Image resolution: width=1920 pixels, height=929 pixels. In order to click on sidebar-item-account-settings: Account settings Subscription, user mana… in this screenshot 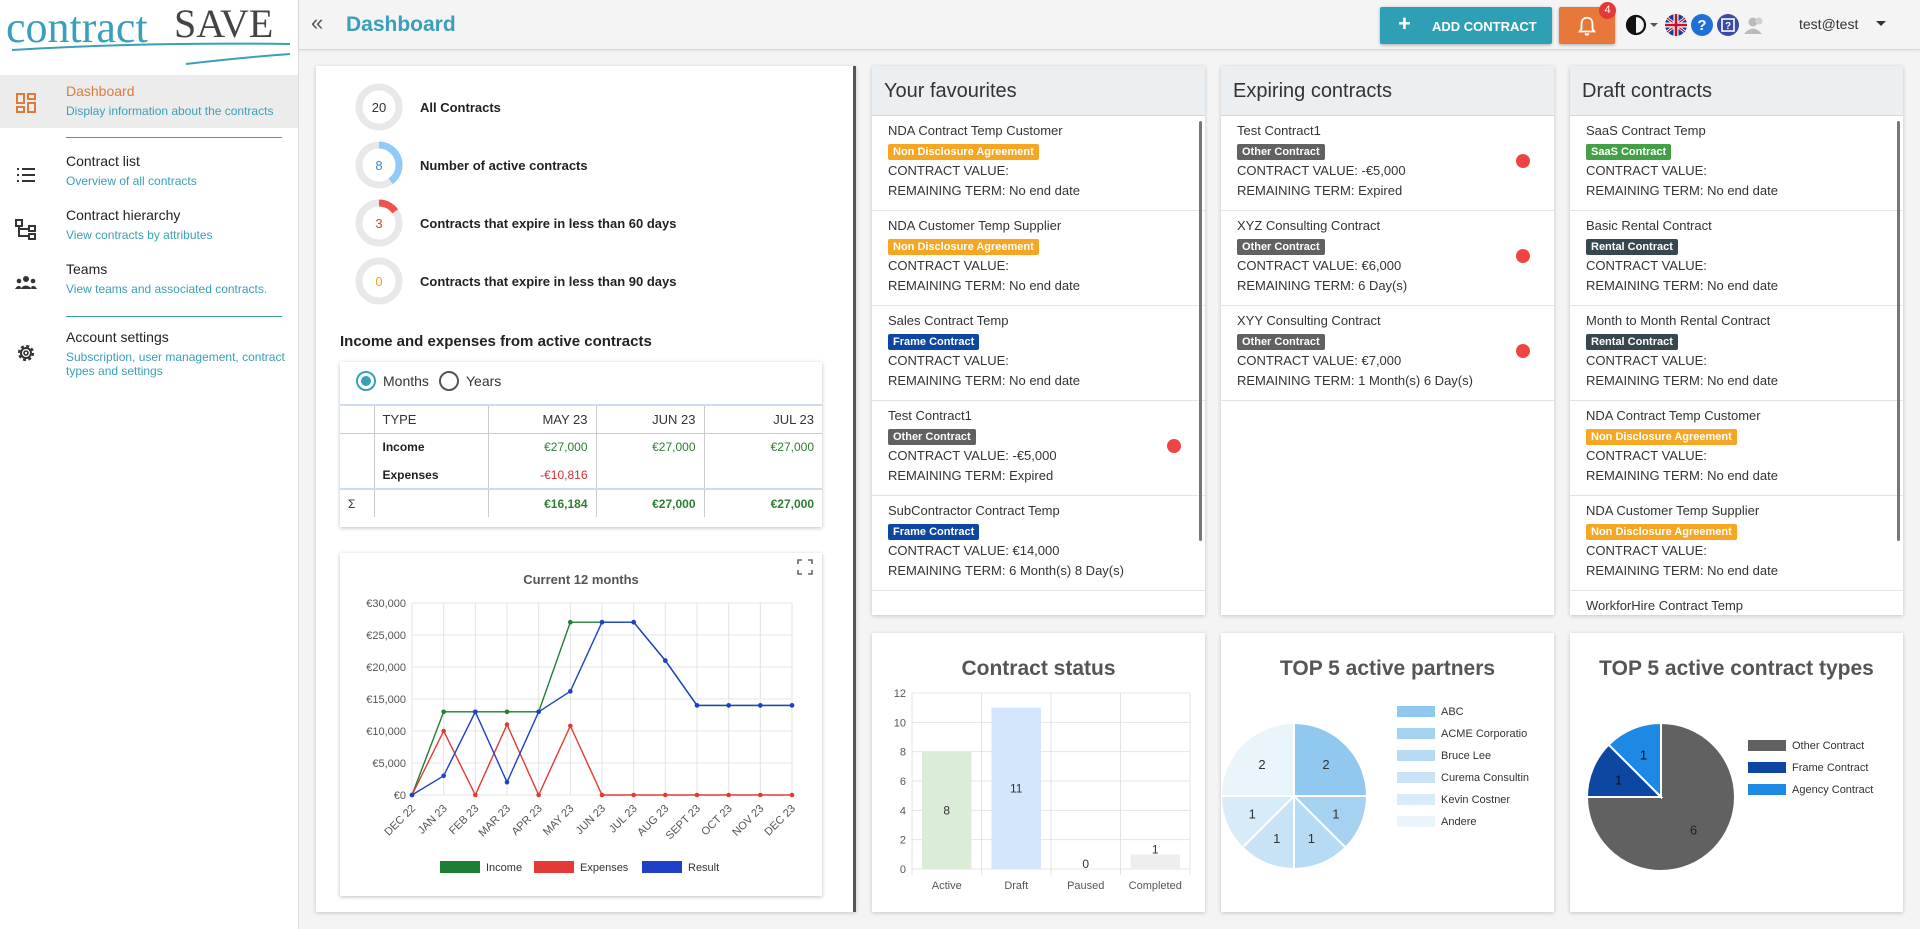, I will do `click(149, 355)`.